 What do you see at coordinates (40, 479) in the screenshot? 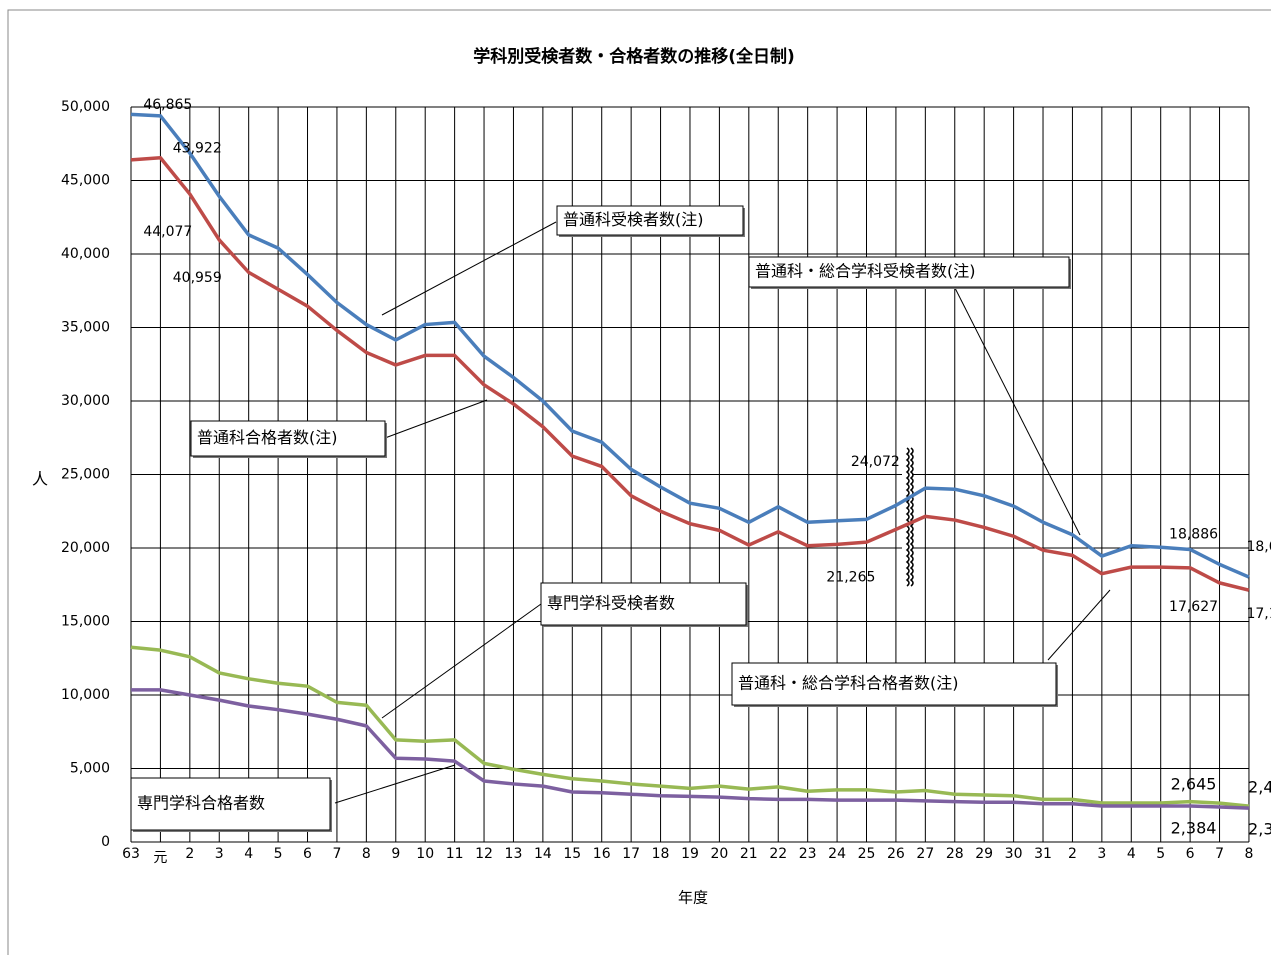
I see `y-axis-label: 人` at bounding box center [40, 479].